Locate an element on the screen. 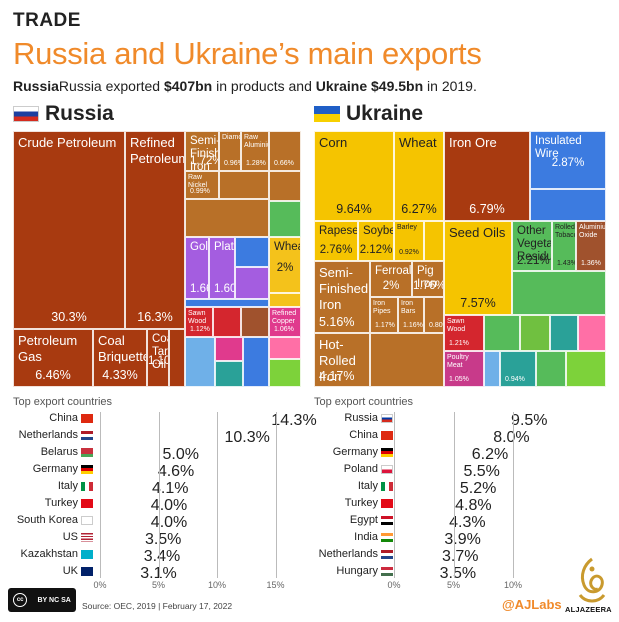 The height and width of the screenshot is (622, 619). ukraine-tile: Hot-Rolled Iron 4.17% is located at coordinates (342, 360).